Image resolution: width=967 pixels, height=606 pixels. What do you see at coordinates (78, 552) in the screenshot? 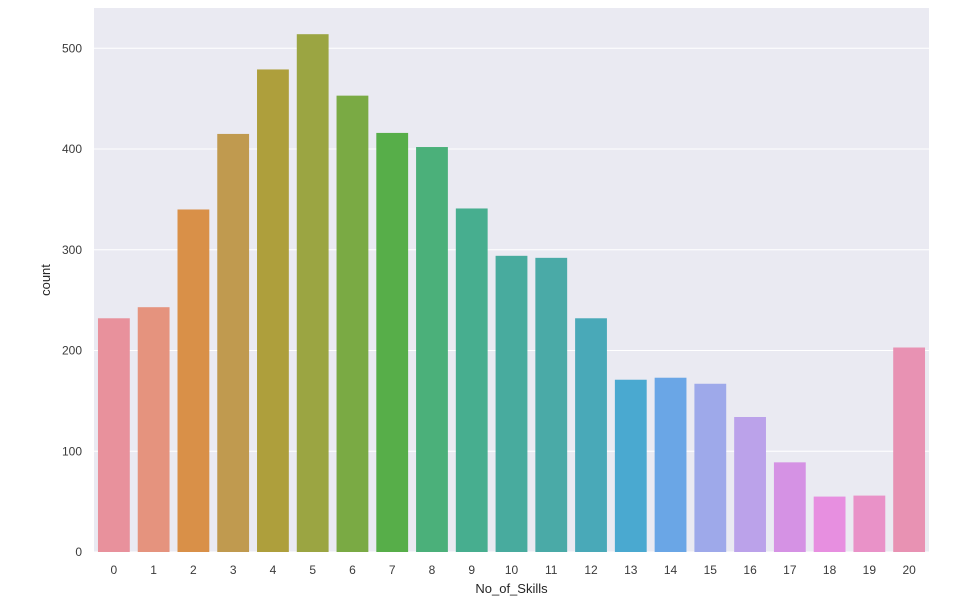
I see `y-tick-label: 0` at bounding box center [78, 552].